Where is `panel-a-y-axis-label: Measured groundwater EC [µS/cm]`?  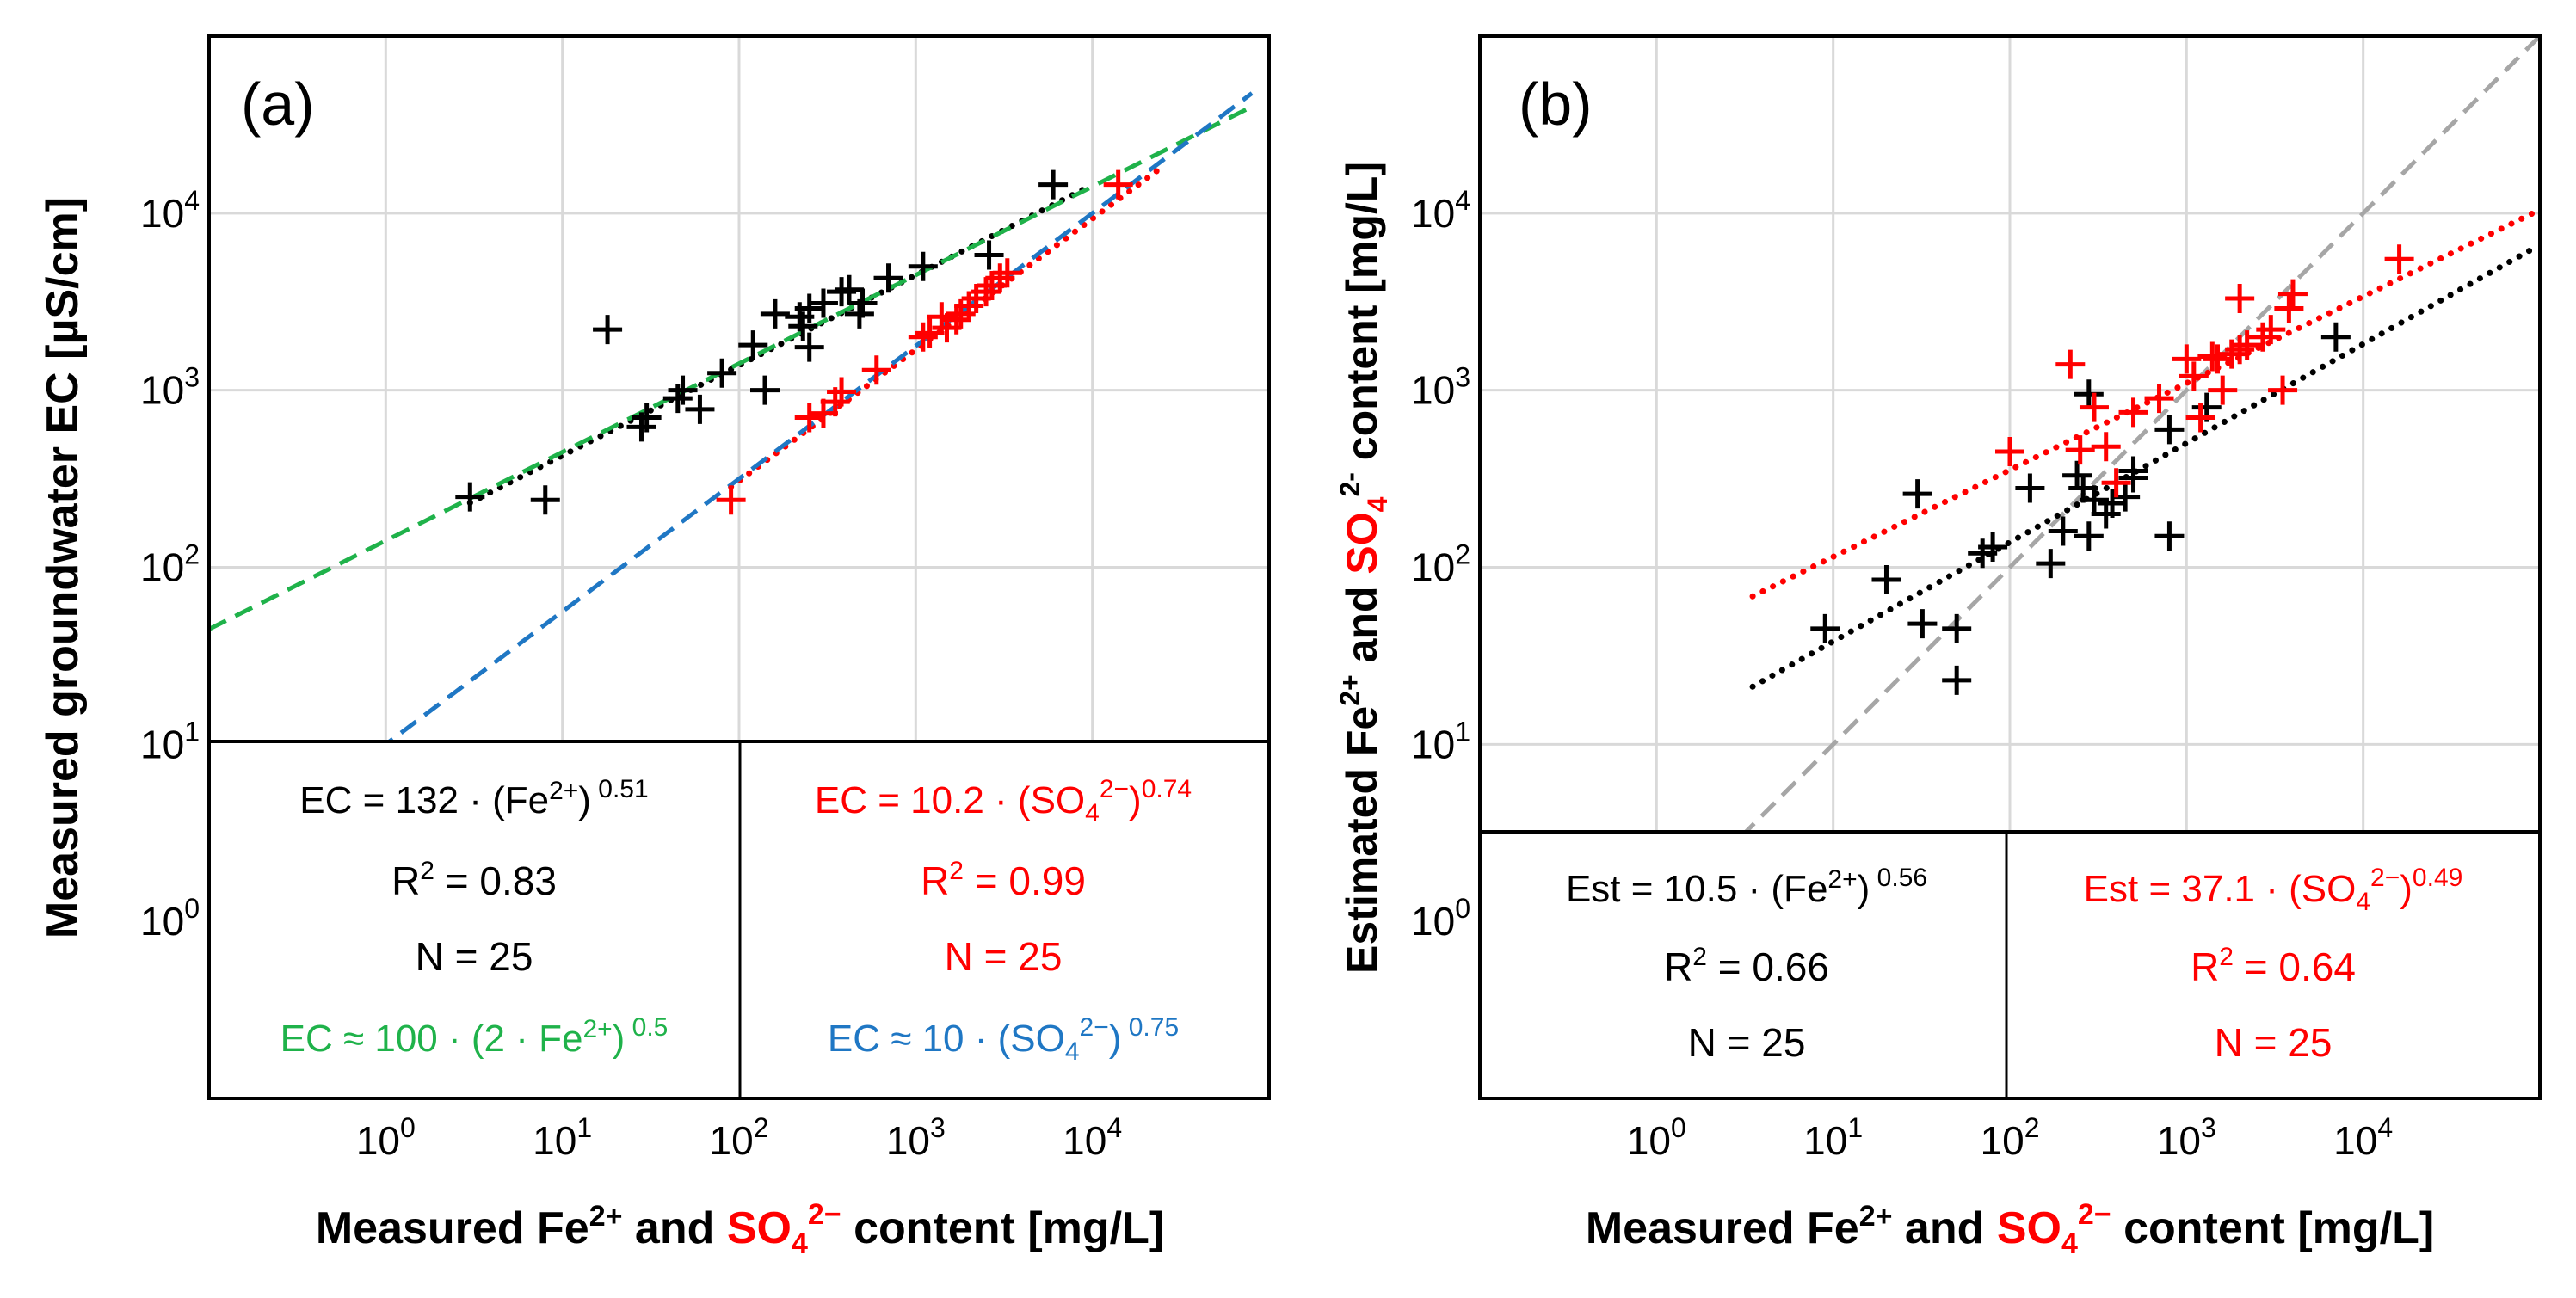 panel-a-y-axis-label: Measured groundwater EC [µS/cm] is located at coordinates (63, 568).